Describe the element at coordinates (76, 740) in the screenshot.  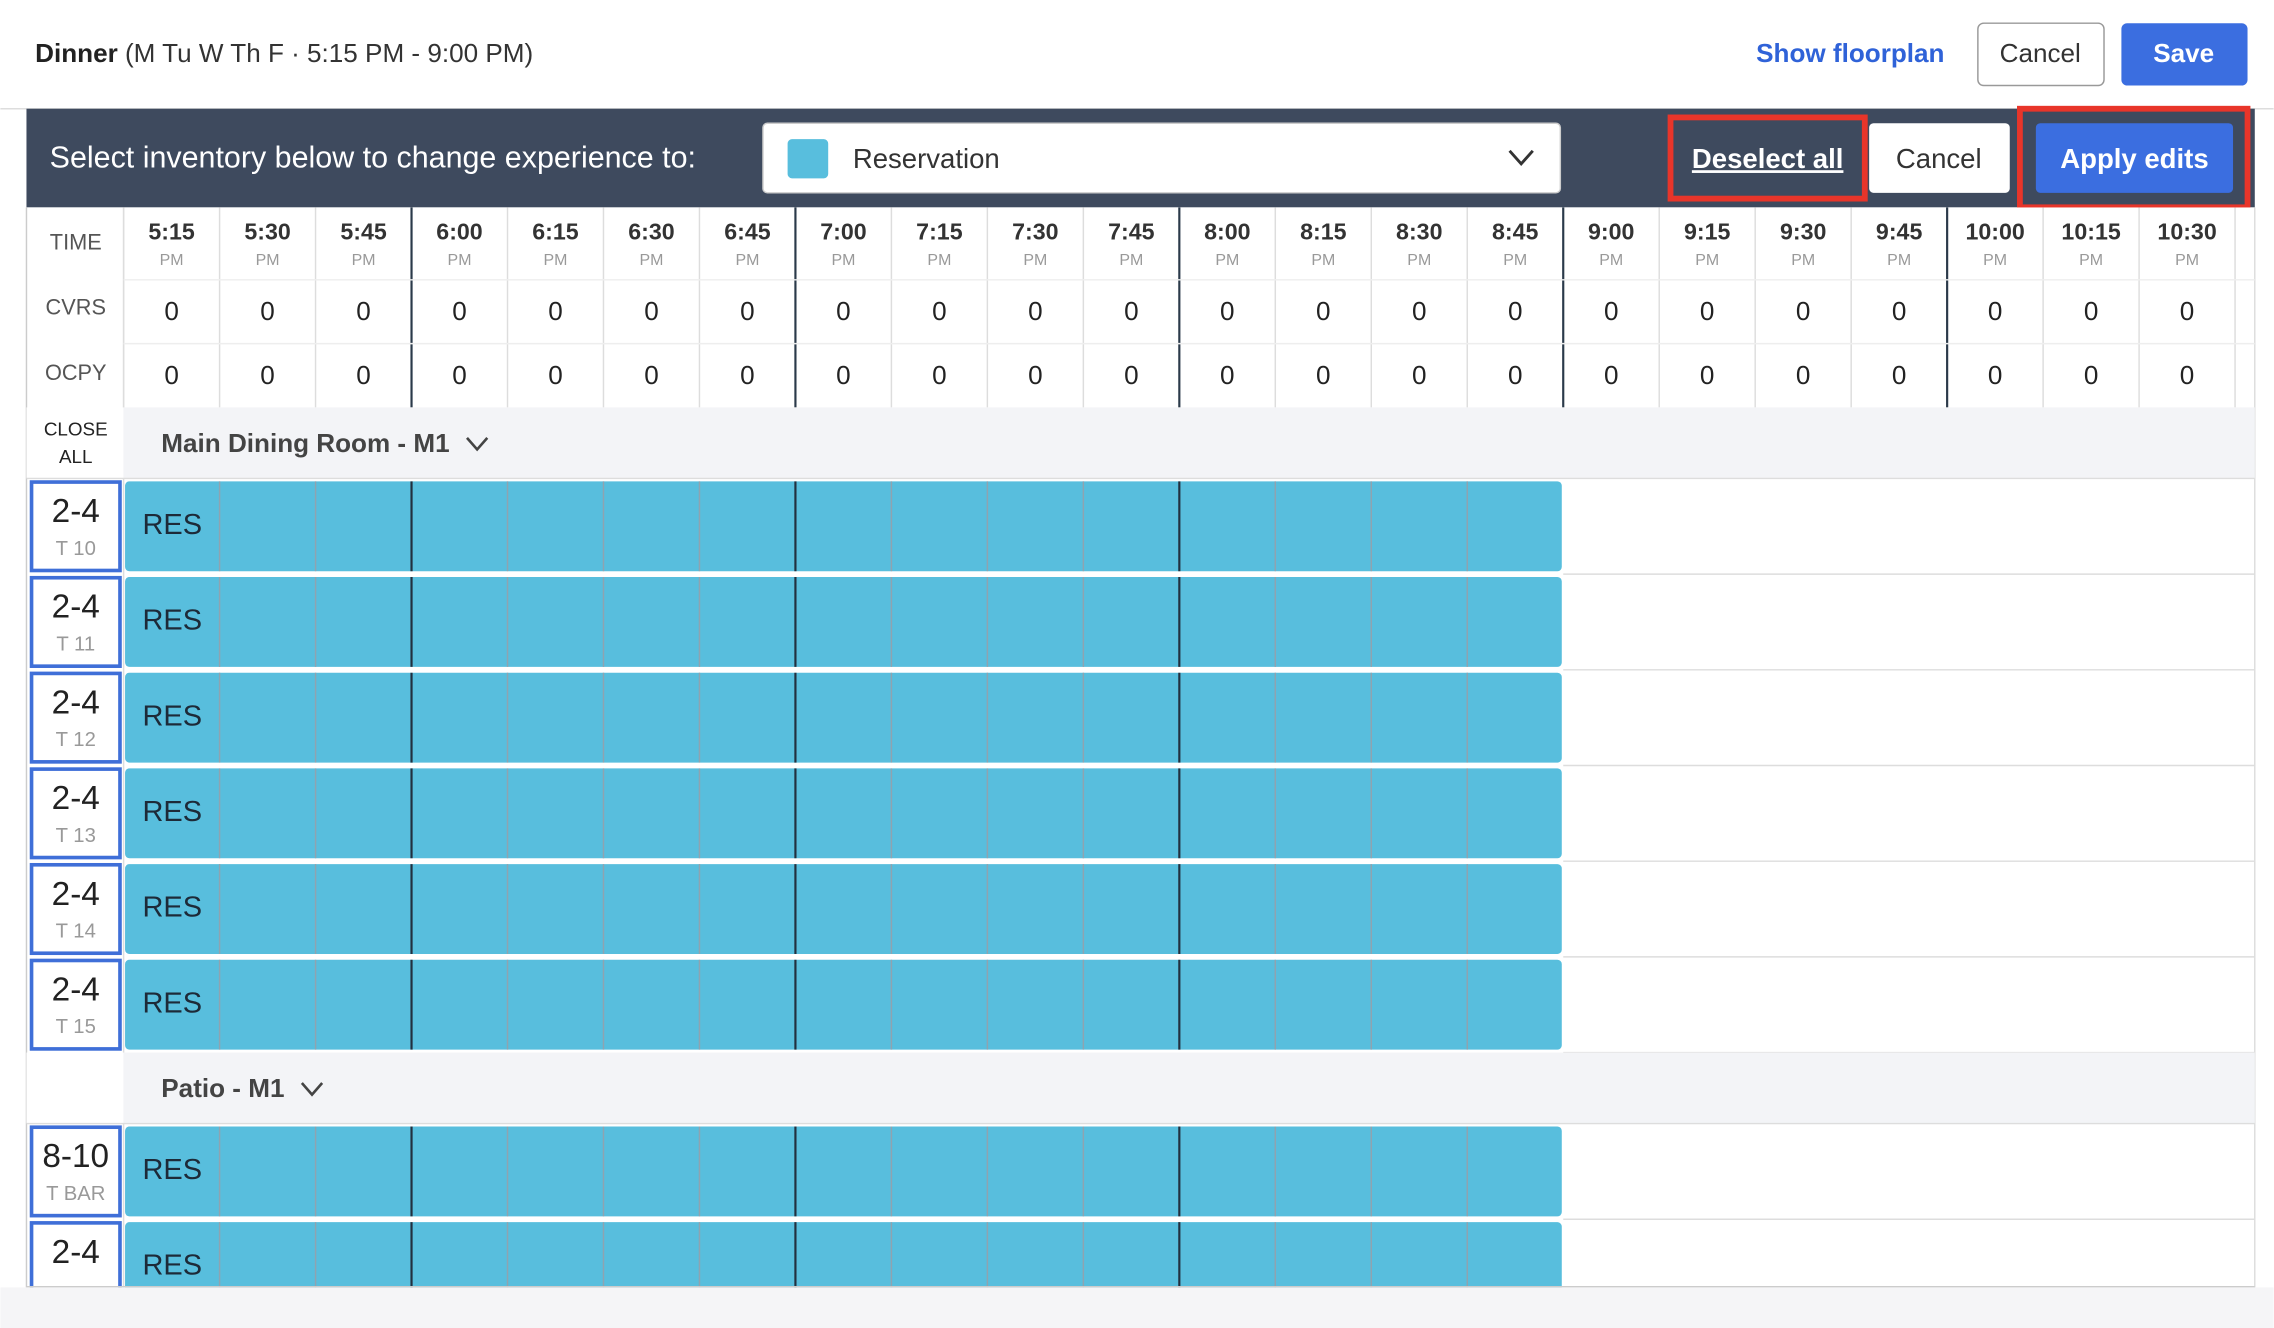
I see `table-name: T 12` at that location.